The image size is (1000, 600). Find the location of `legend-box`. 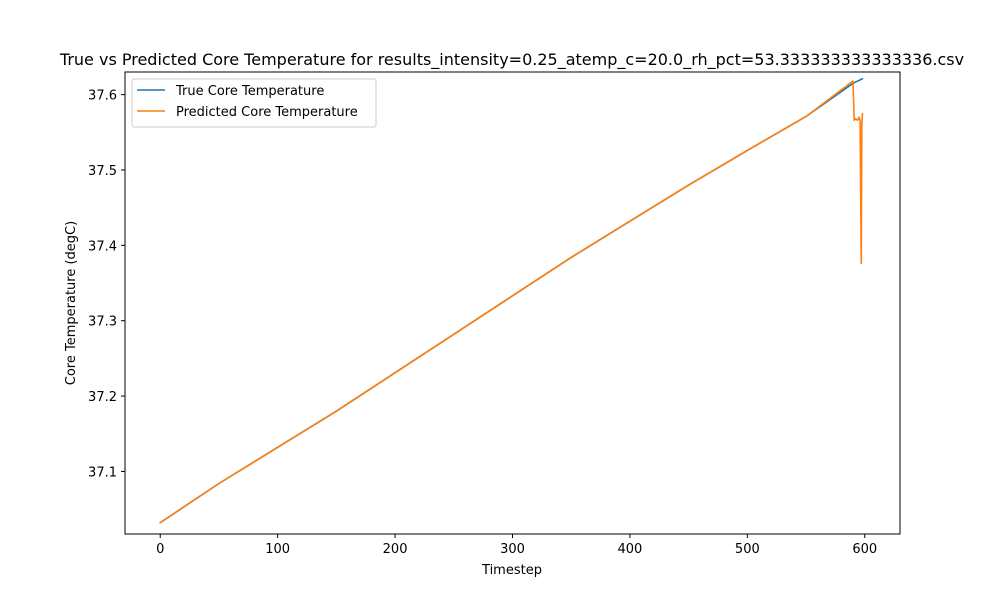

legend-box is located at coordinates (254, 103).